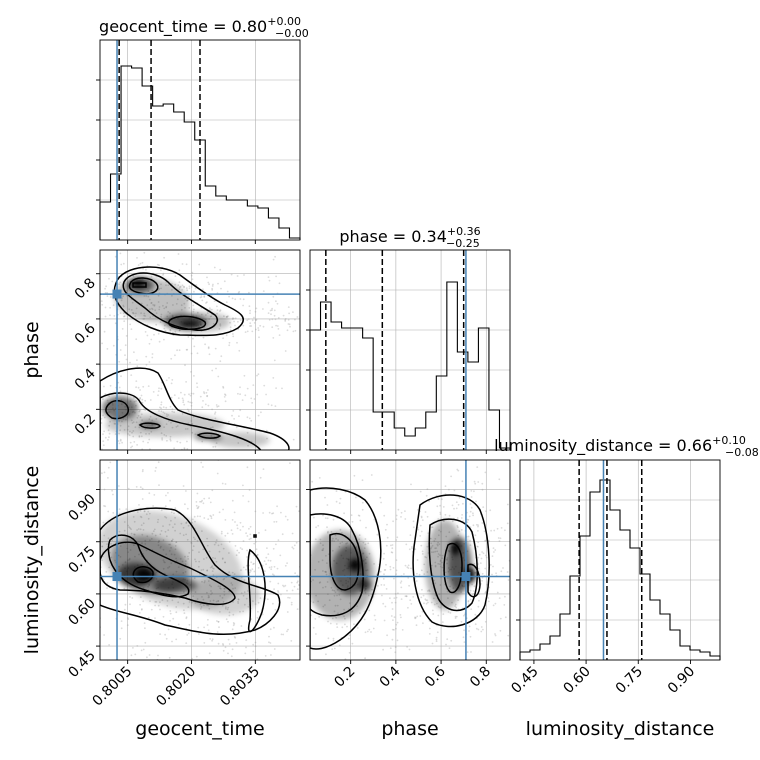 The width and height of the screenshot is (760, 760). What do you see at coordinates (32, 349) in the screenshot?
I see `ylabel-phase: phase` at bounding box center [32, 349].